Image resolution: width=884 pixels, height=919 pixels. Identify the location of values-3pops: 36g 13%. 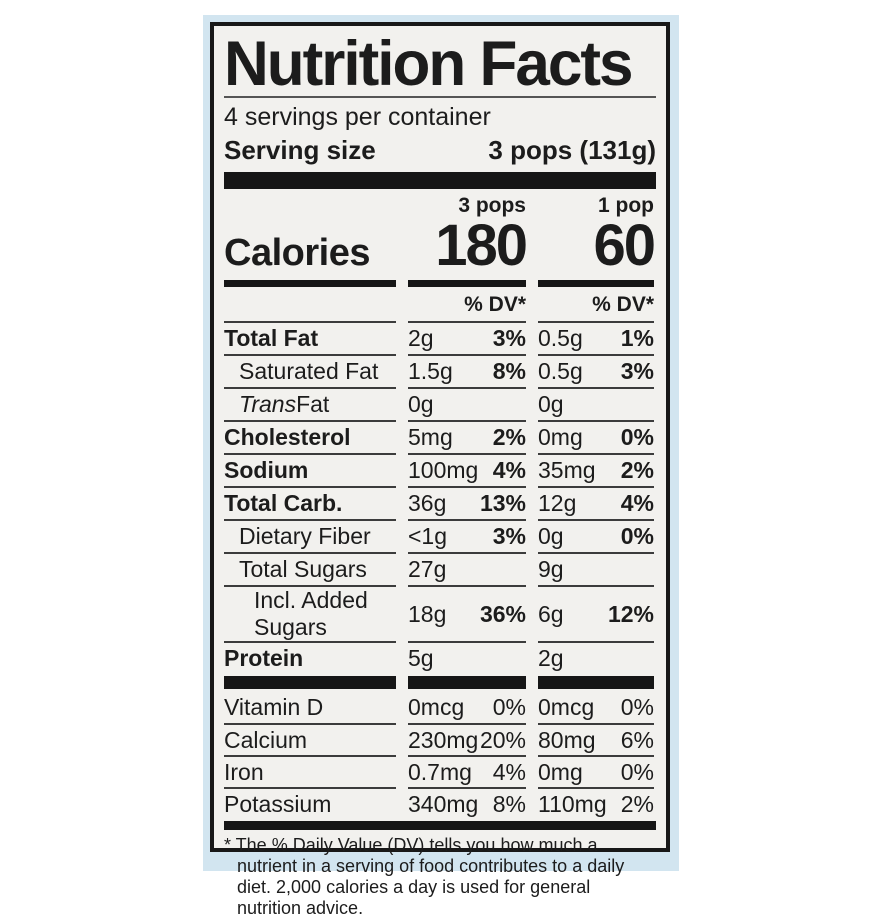
(467, 502).